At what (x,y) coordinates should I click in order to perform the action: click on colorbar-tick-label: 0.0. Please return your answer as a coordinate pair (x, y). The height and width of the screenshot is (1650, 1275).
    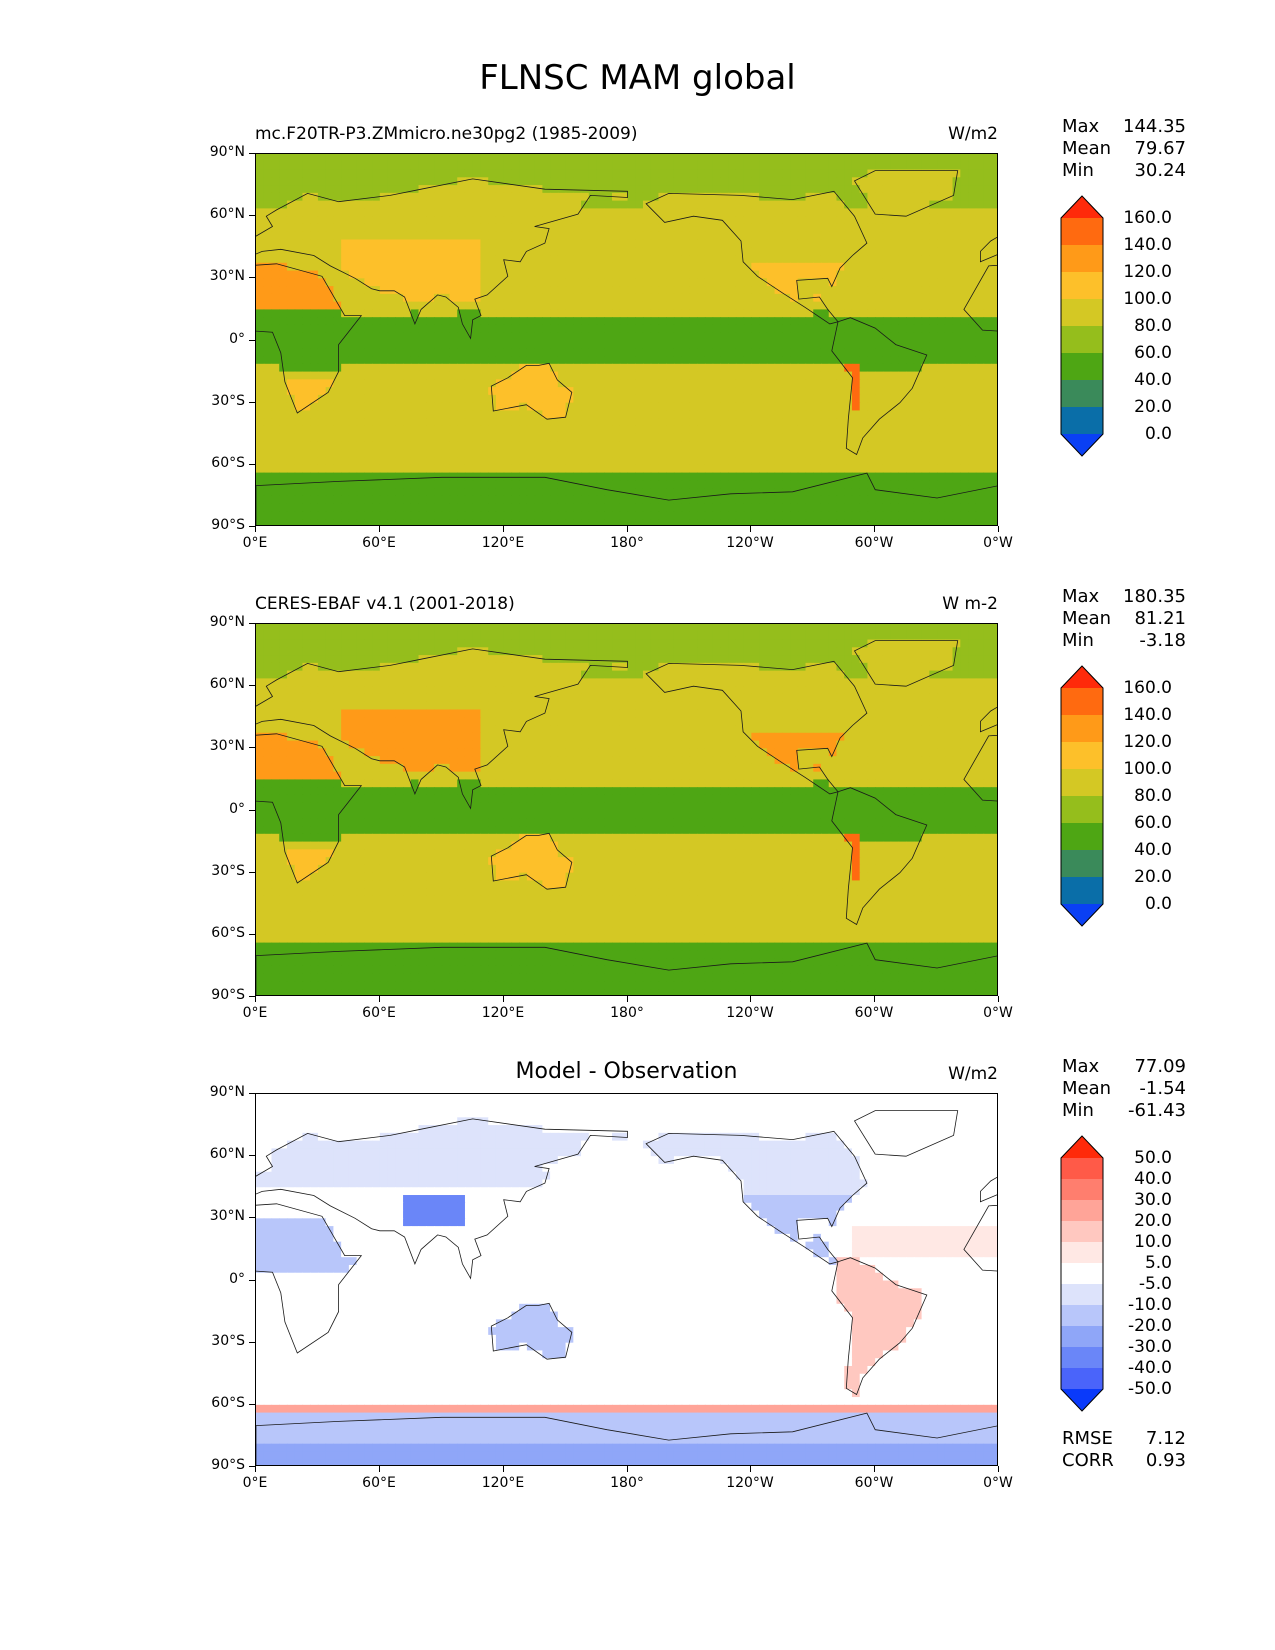
    Looking at the image, I should click on (1158, 434).